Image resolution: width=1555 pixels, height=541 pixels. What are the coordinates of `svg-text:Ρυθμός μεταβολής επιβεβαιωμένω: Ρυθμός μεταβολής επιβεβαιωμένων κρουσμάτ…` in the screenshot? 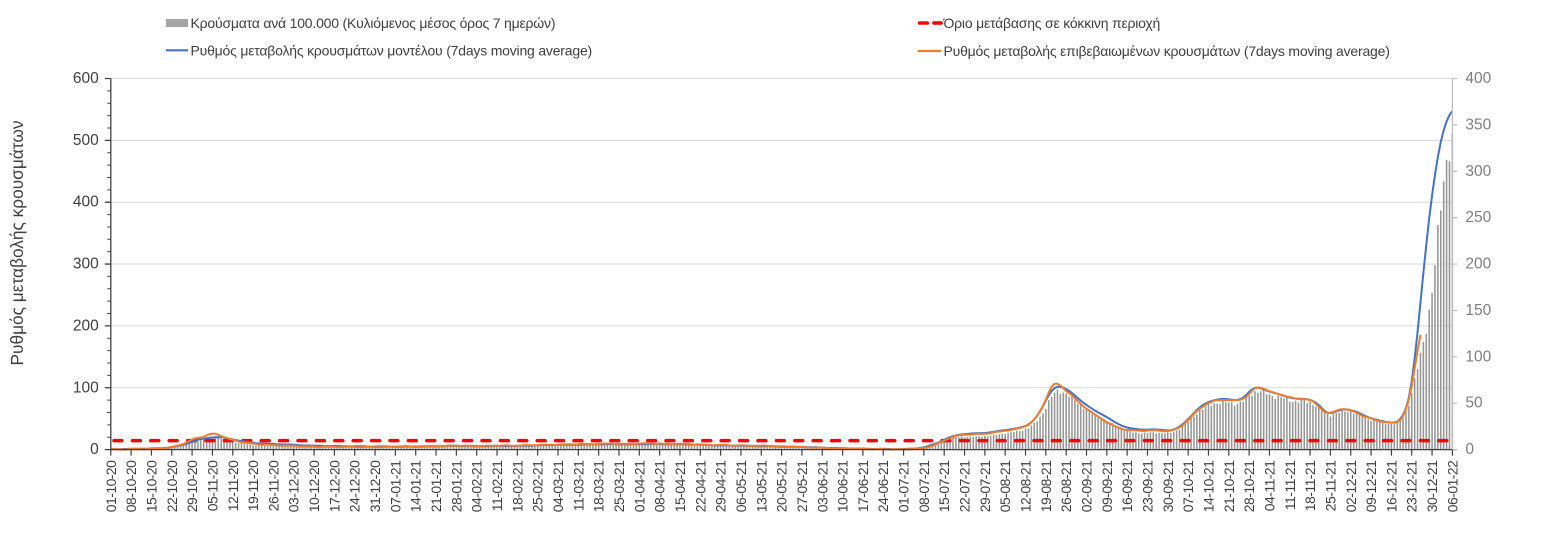 It's located at (1167, 51).